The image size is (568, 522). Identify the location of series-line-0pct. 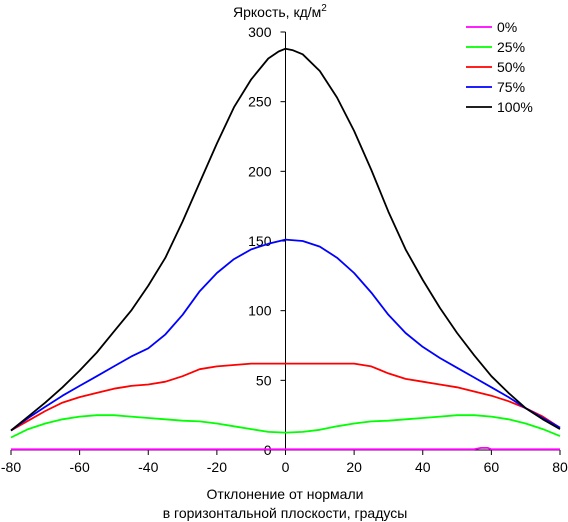
(285, 448).